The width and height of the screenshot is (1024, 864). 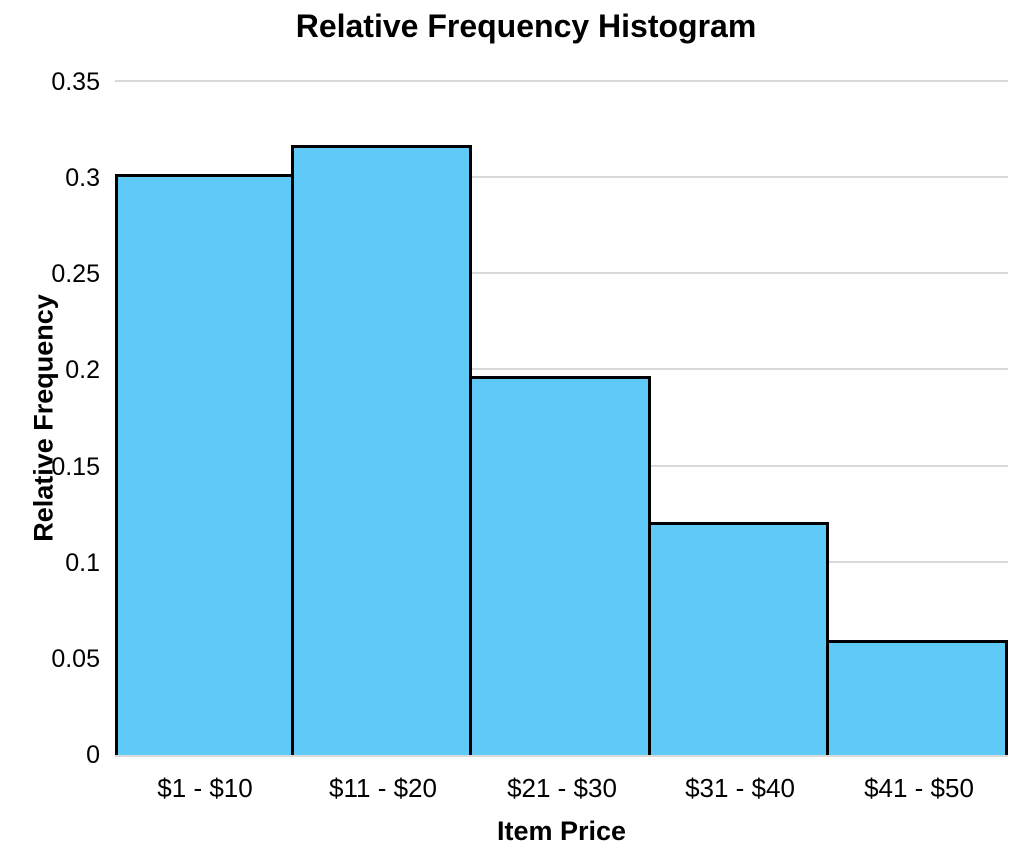 What do you see at coordinates (561, 831) in the screenshot?
I see `x-axis-title: Item Price` at bounding box center [561, 831].